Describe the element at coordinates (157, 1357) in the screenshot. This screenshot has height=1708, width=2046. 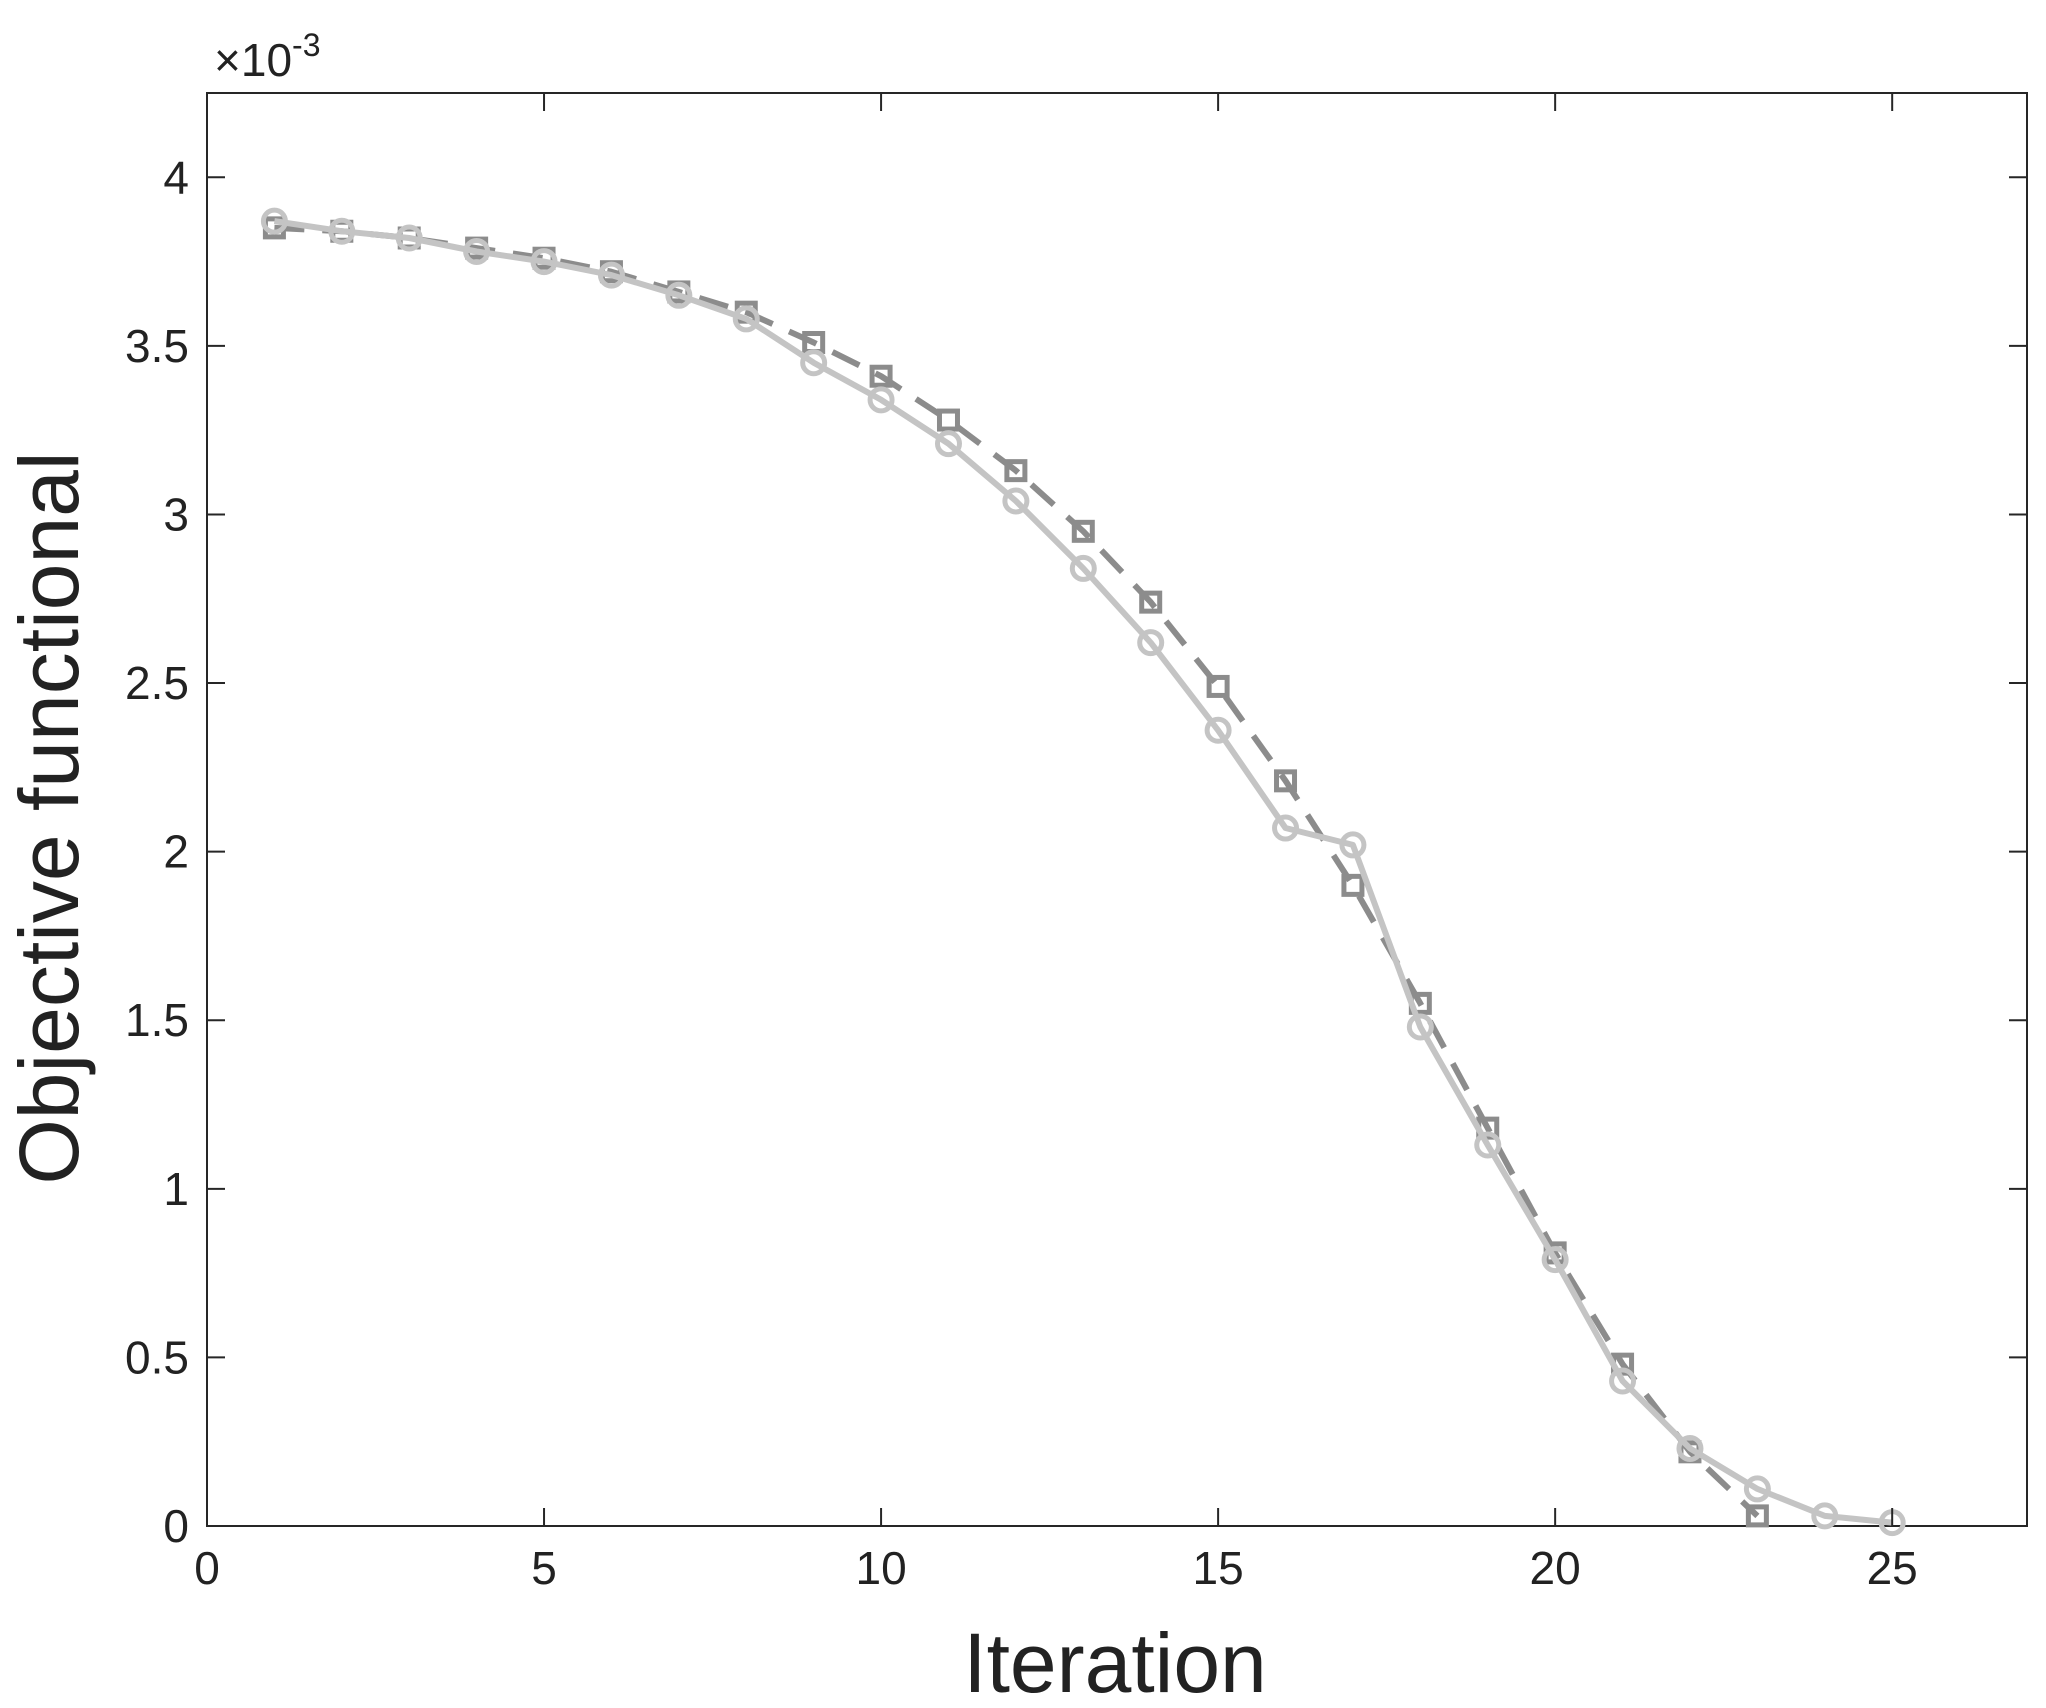
I see `y-tick-label: 0.5` at that location.